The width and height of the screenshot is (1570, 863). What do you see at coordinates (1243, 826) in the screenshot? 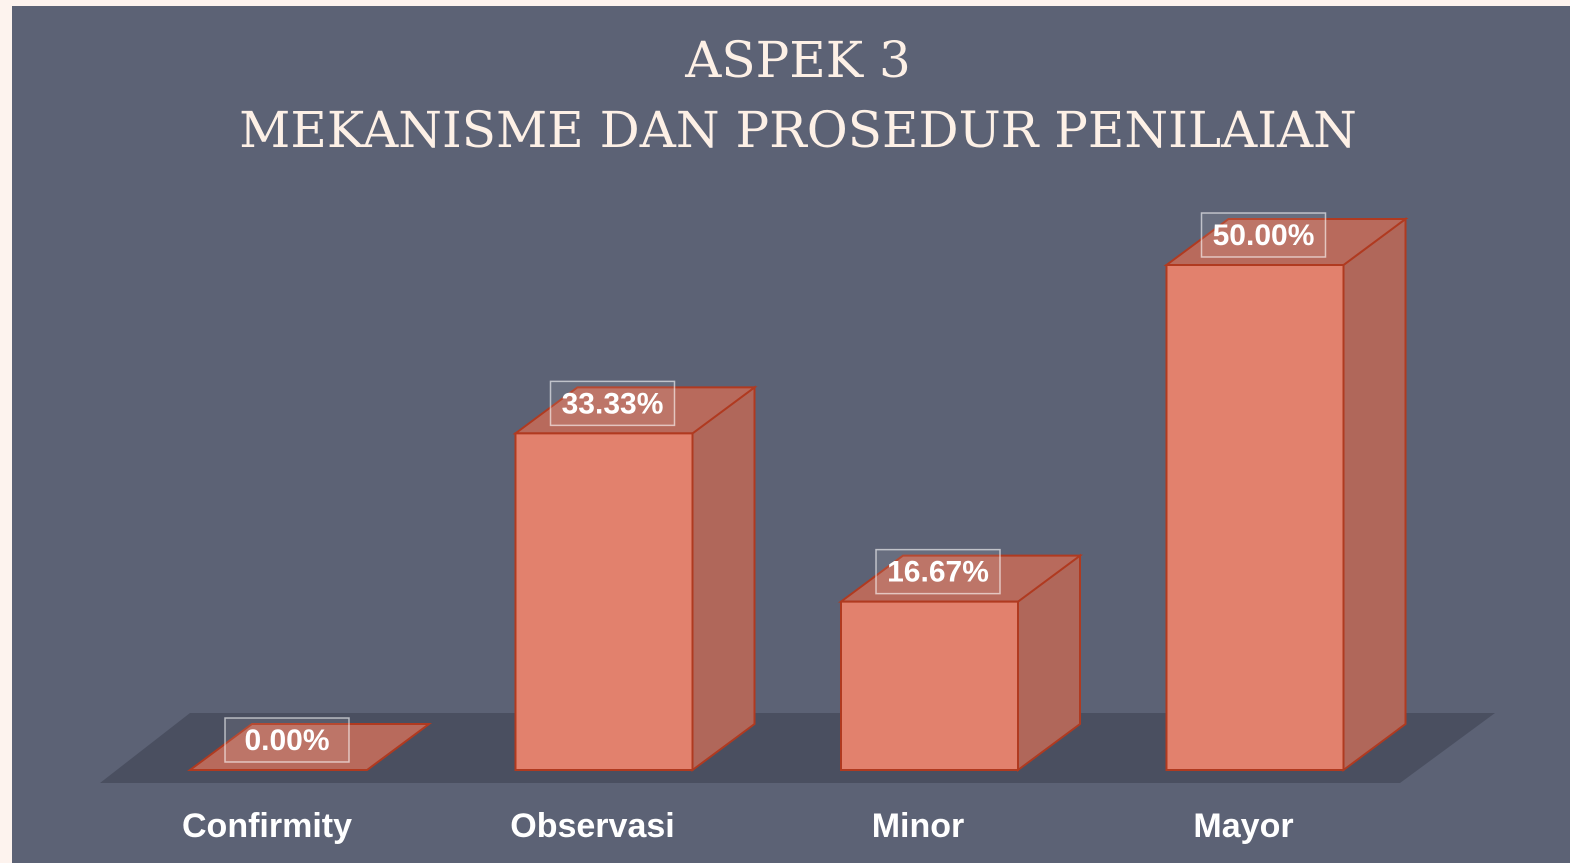
I see `x-tick-label: Mayor` at bounding box center [1243, 826].